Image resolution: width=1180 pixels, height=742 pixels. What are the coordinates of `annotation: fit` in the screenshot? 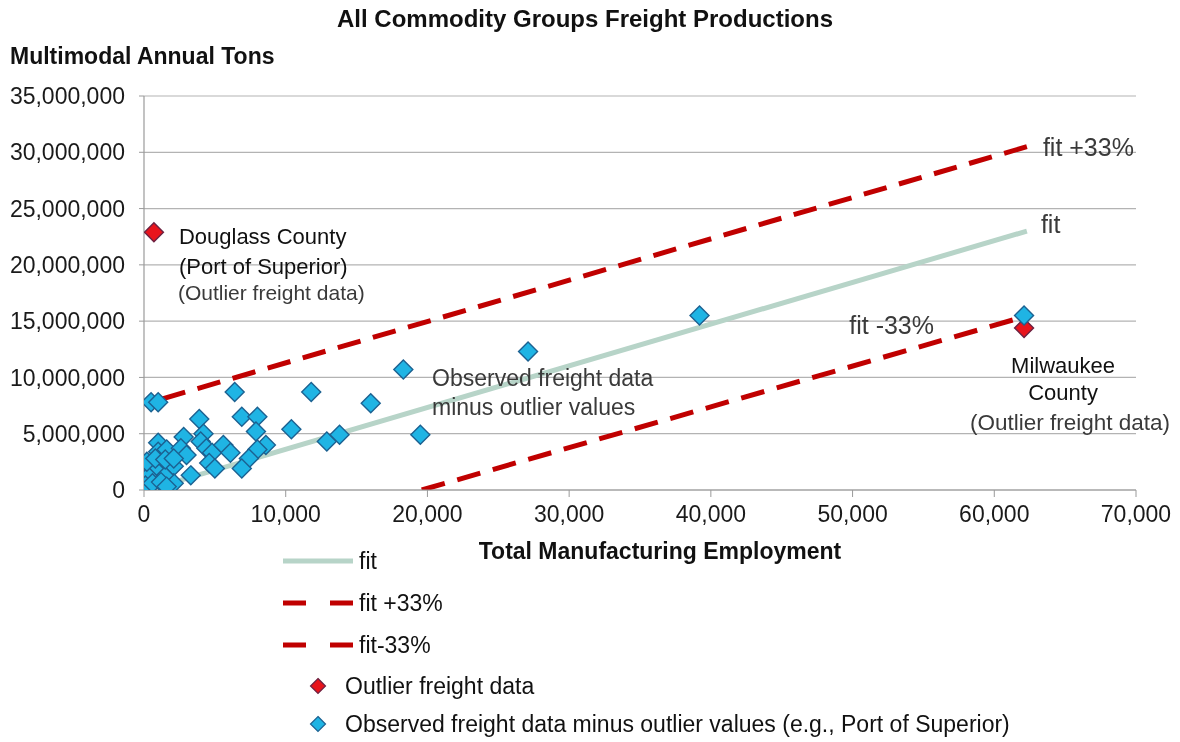 It's located at (1050, 224).